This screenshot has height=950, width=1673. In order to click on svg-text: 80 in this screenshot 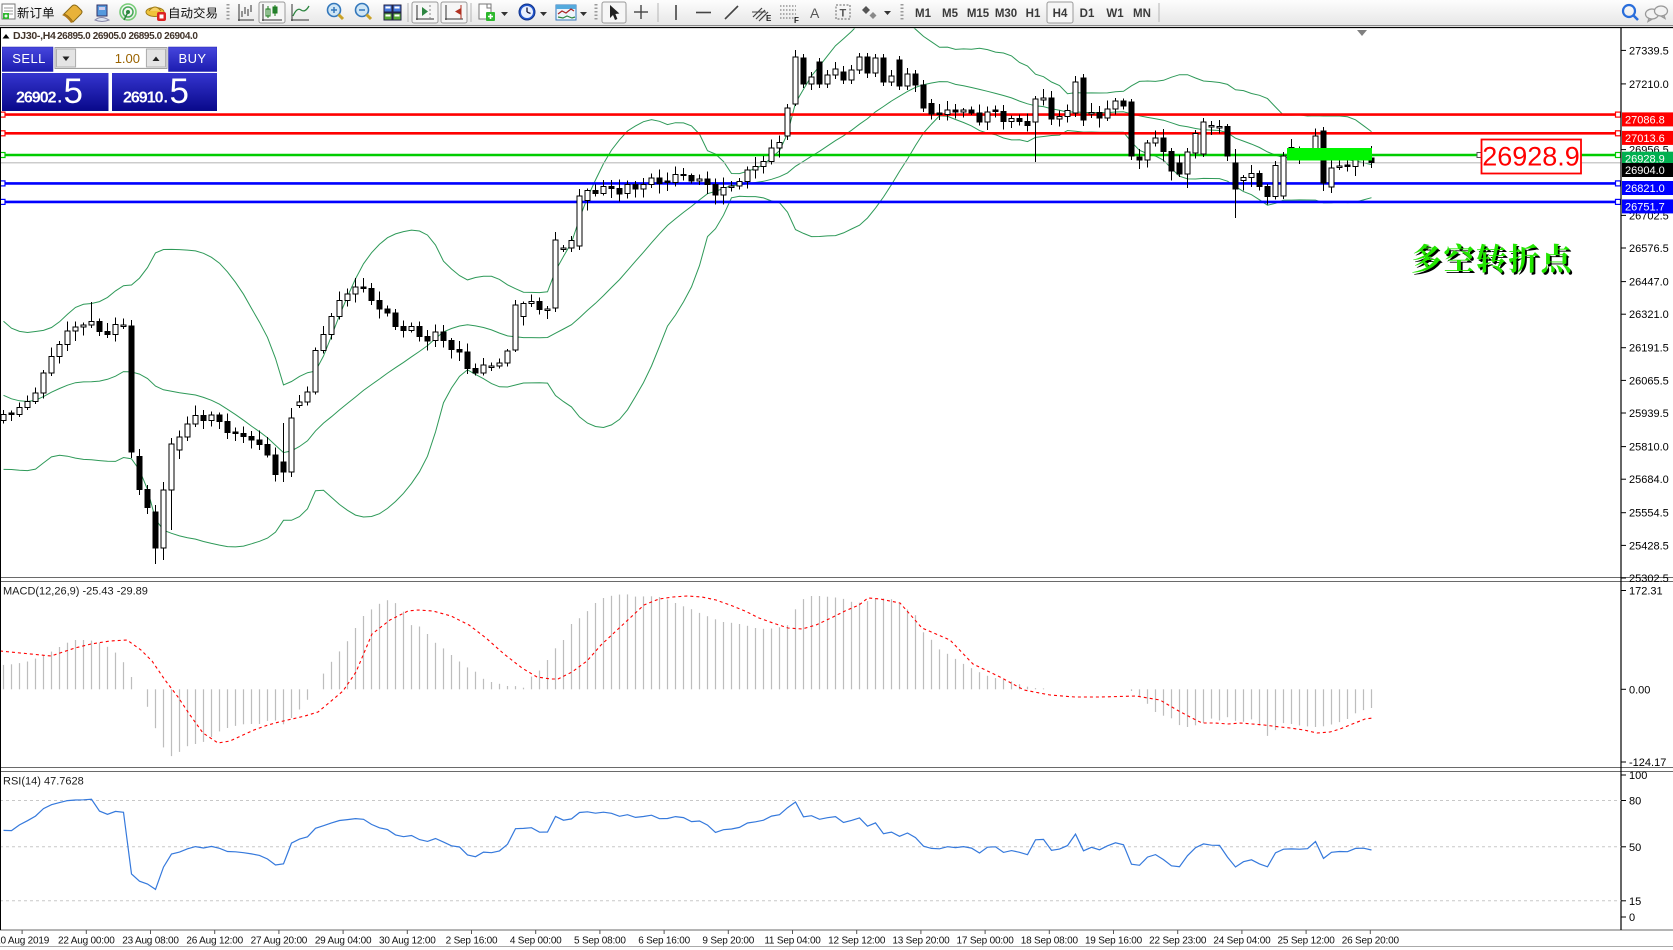, I will do `click(1635, 802)`.